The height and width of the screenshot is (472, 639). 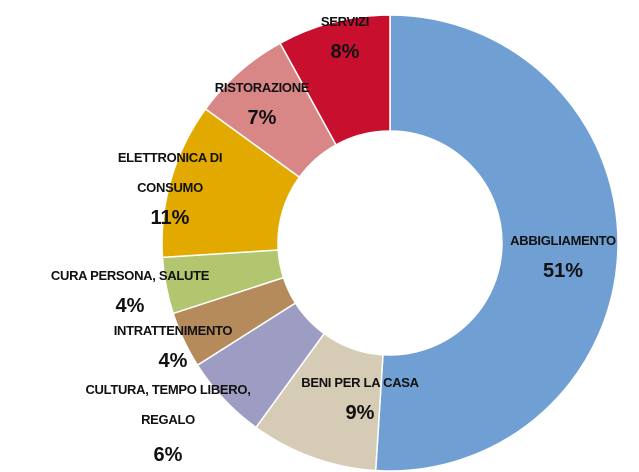 I want to click on category-label: CURA PERSONA, SALUTE, so click(x=130, y=275).